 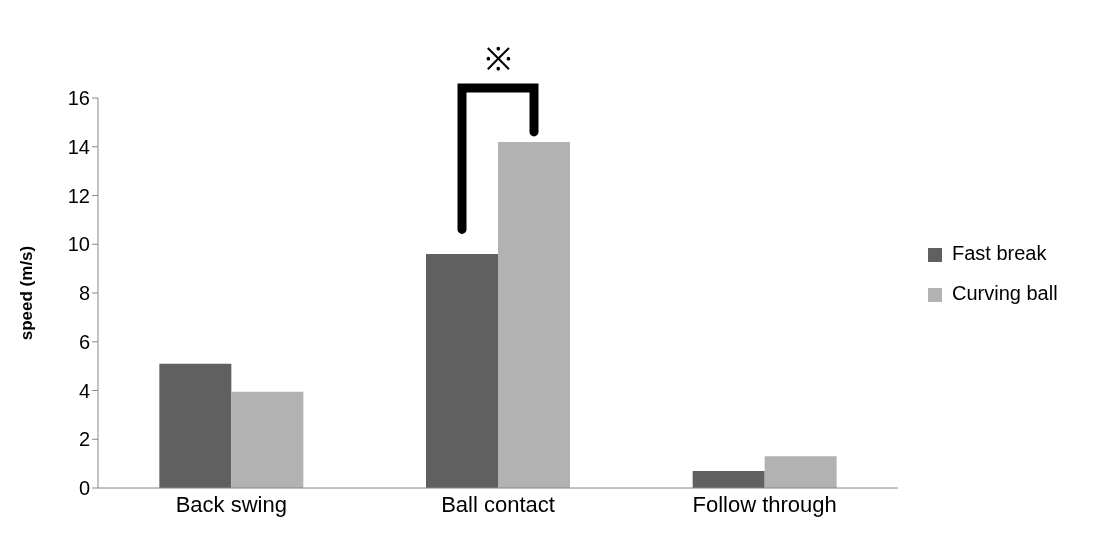 What do you see at coordinates (999, 253) in the screenshot?
I see `legend-label: Fast break` at bounding box center [999, 253].